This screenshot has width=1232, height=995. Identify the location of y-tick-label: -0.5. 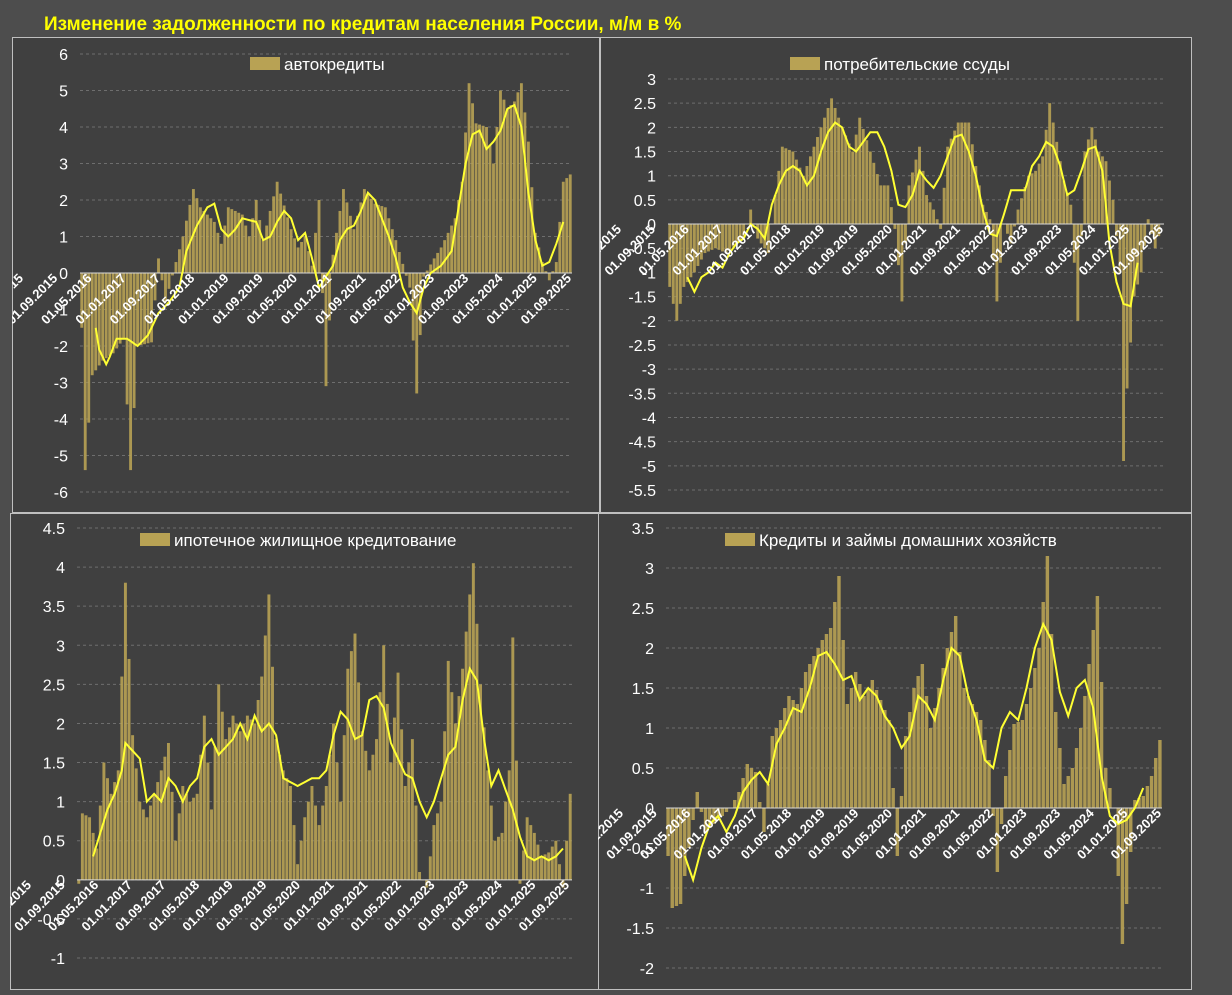
(640, 849).